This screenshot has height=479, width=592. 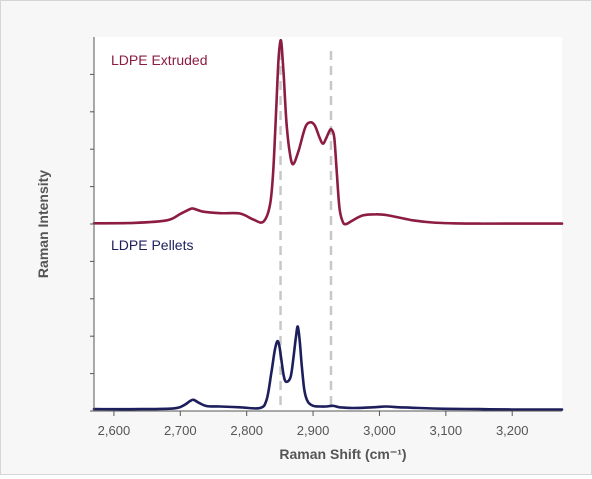 What do you see at coordinates (379, 430) in the screenshot?
I see `x-tick-label: 3,000` at bounding box center [379, 430].